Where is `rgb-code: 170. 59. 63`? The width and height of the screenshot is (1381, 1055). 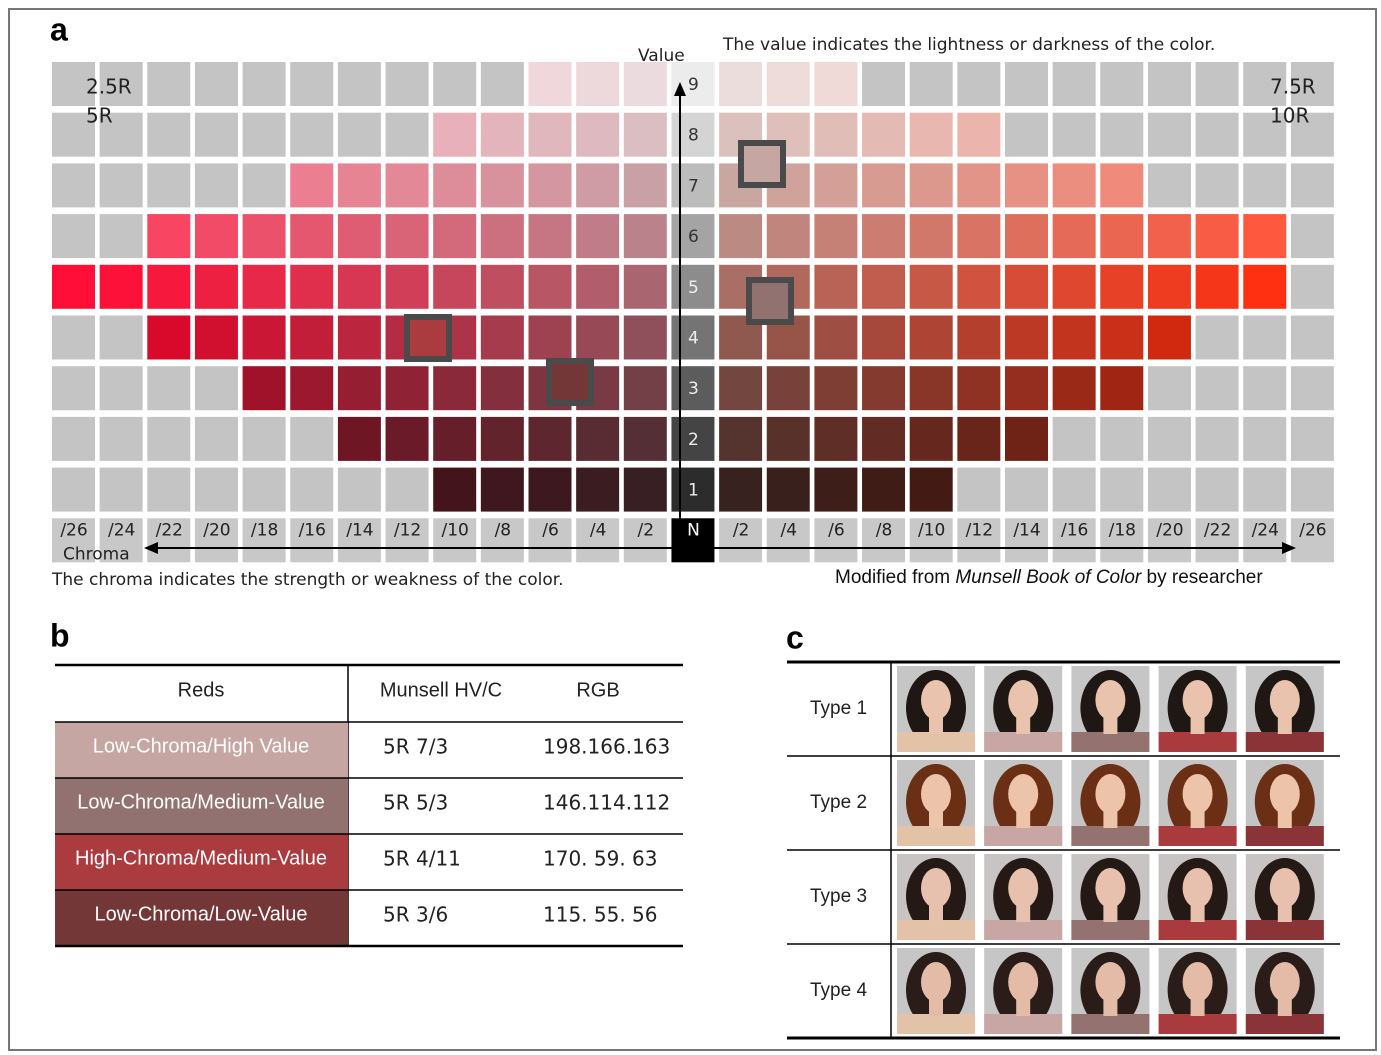
rgb-code: 170. 59. 63 is located at coordinates (600, 859).